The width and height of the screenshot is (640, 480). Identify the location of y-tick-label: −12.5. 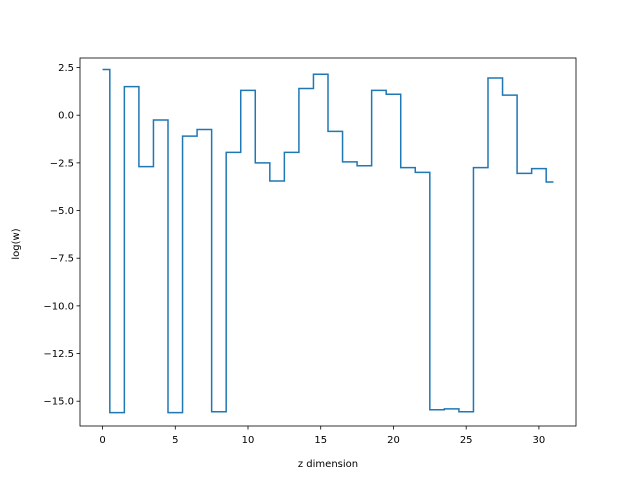
(58, 354).